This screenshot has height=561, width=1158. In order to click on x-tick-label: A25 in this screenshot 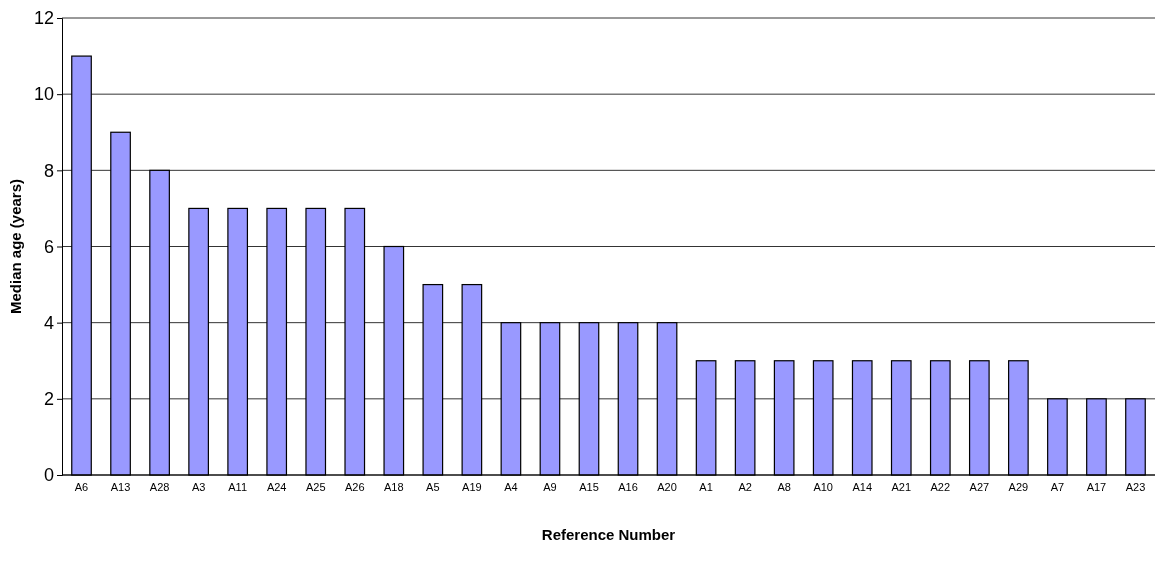, I will do `click(315, 486)`.